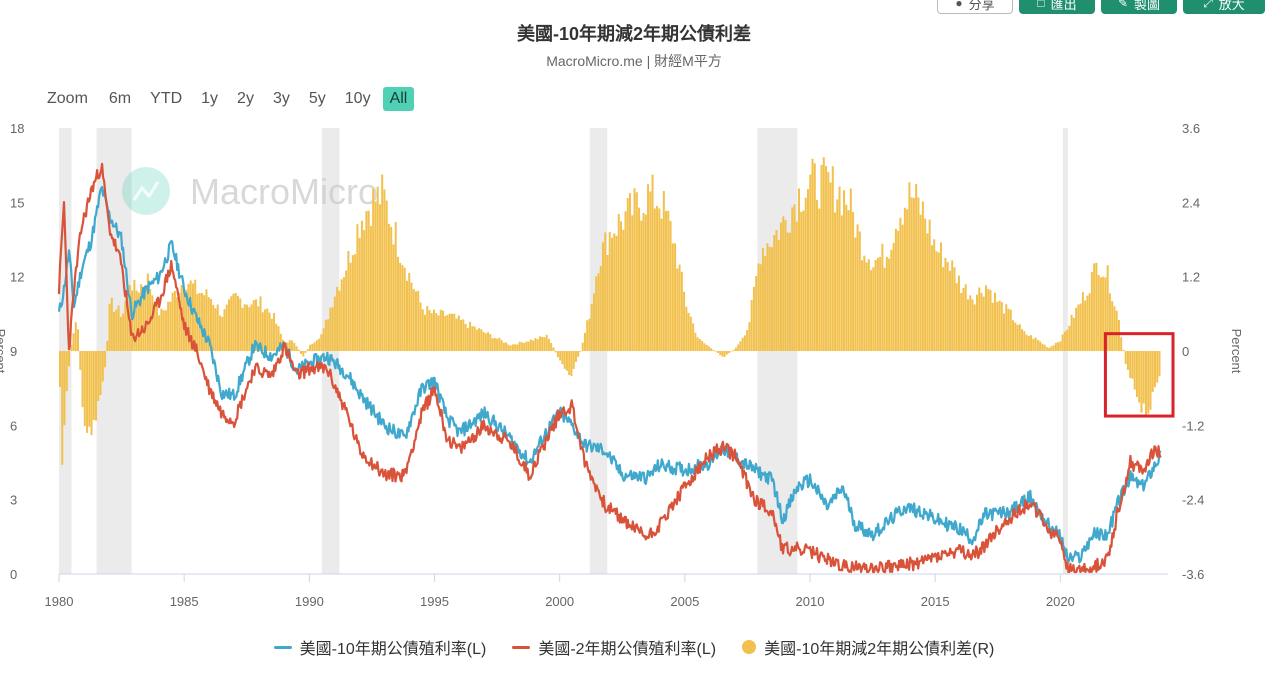  Describe the element at coordinates (749, 647) in the screenshot. I see `legend-swatch-spread` at that location.